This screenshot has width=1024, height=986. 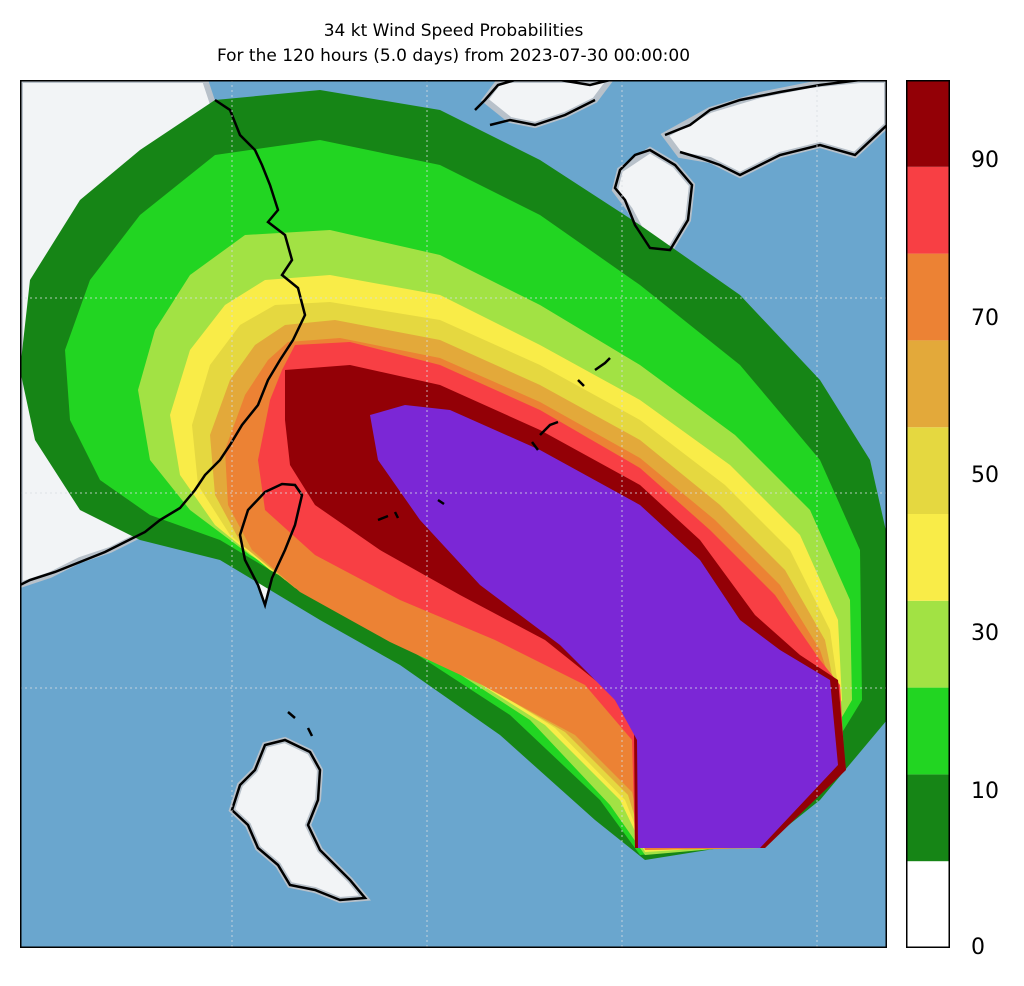 I want to click on coastline-taiwan, so click(x=271, y=546).